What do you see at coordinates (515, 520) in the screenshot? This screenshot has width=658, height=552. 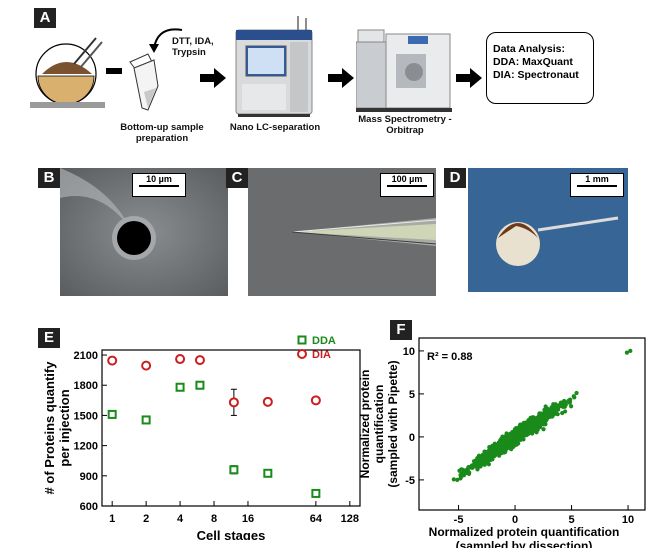 I see `x-tick-label-f: 0` at bounding box center [515, 520].